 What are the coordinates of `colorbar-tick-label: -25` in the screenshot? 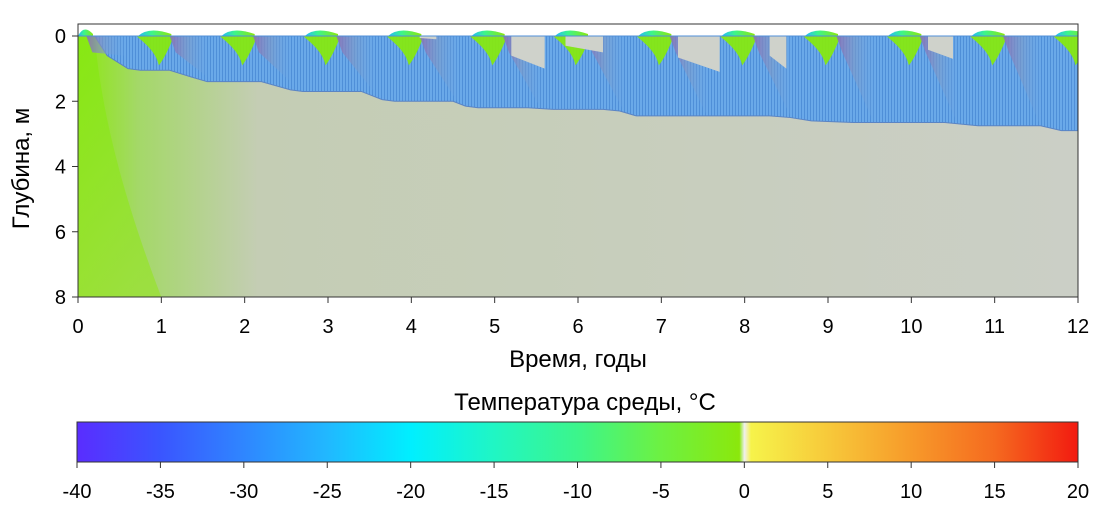 It's located at (327, 492).